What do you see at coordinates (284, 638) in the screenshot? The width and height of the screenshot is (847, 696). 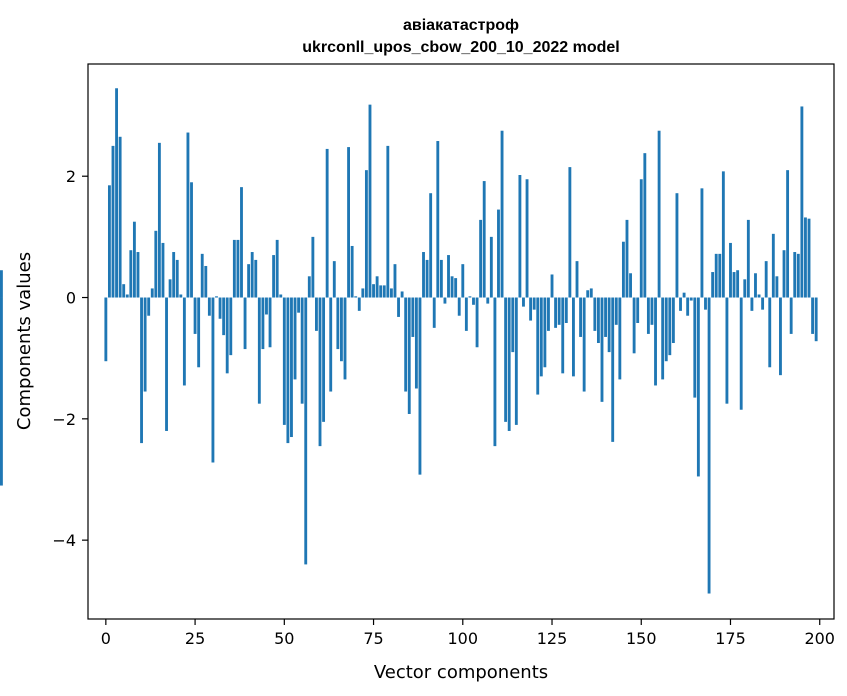 I see `x-tick-label: 50` at bounding box center [284, 638].